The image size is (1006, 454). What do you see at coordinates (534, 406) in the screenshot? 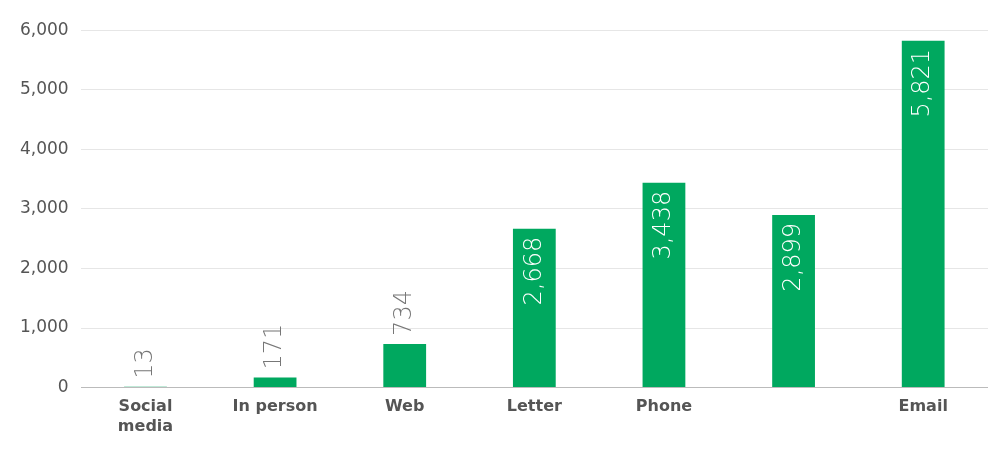
I see `x-tick-label: Letter` at bounding box center [534, 406].